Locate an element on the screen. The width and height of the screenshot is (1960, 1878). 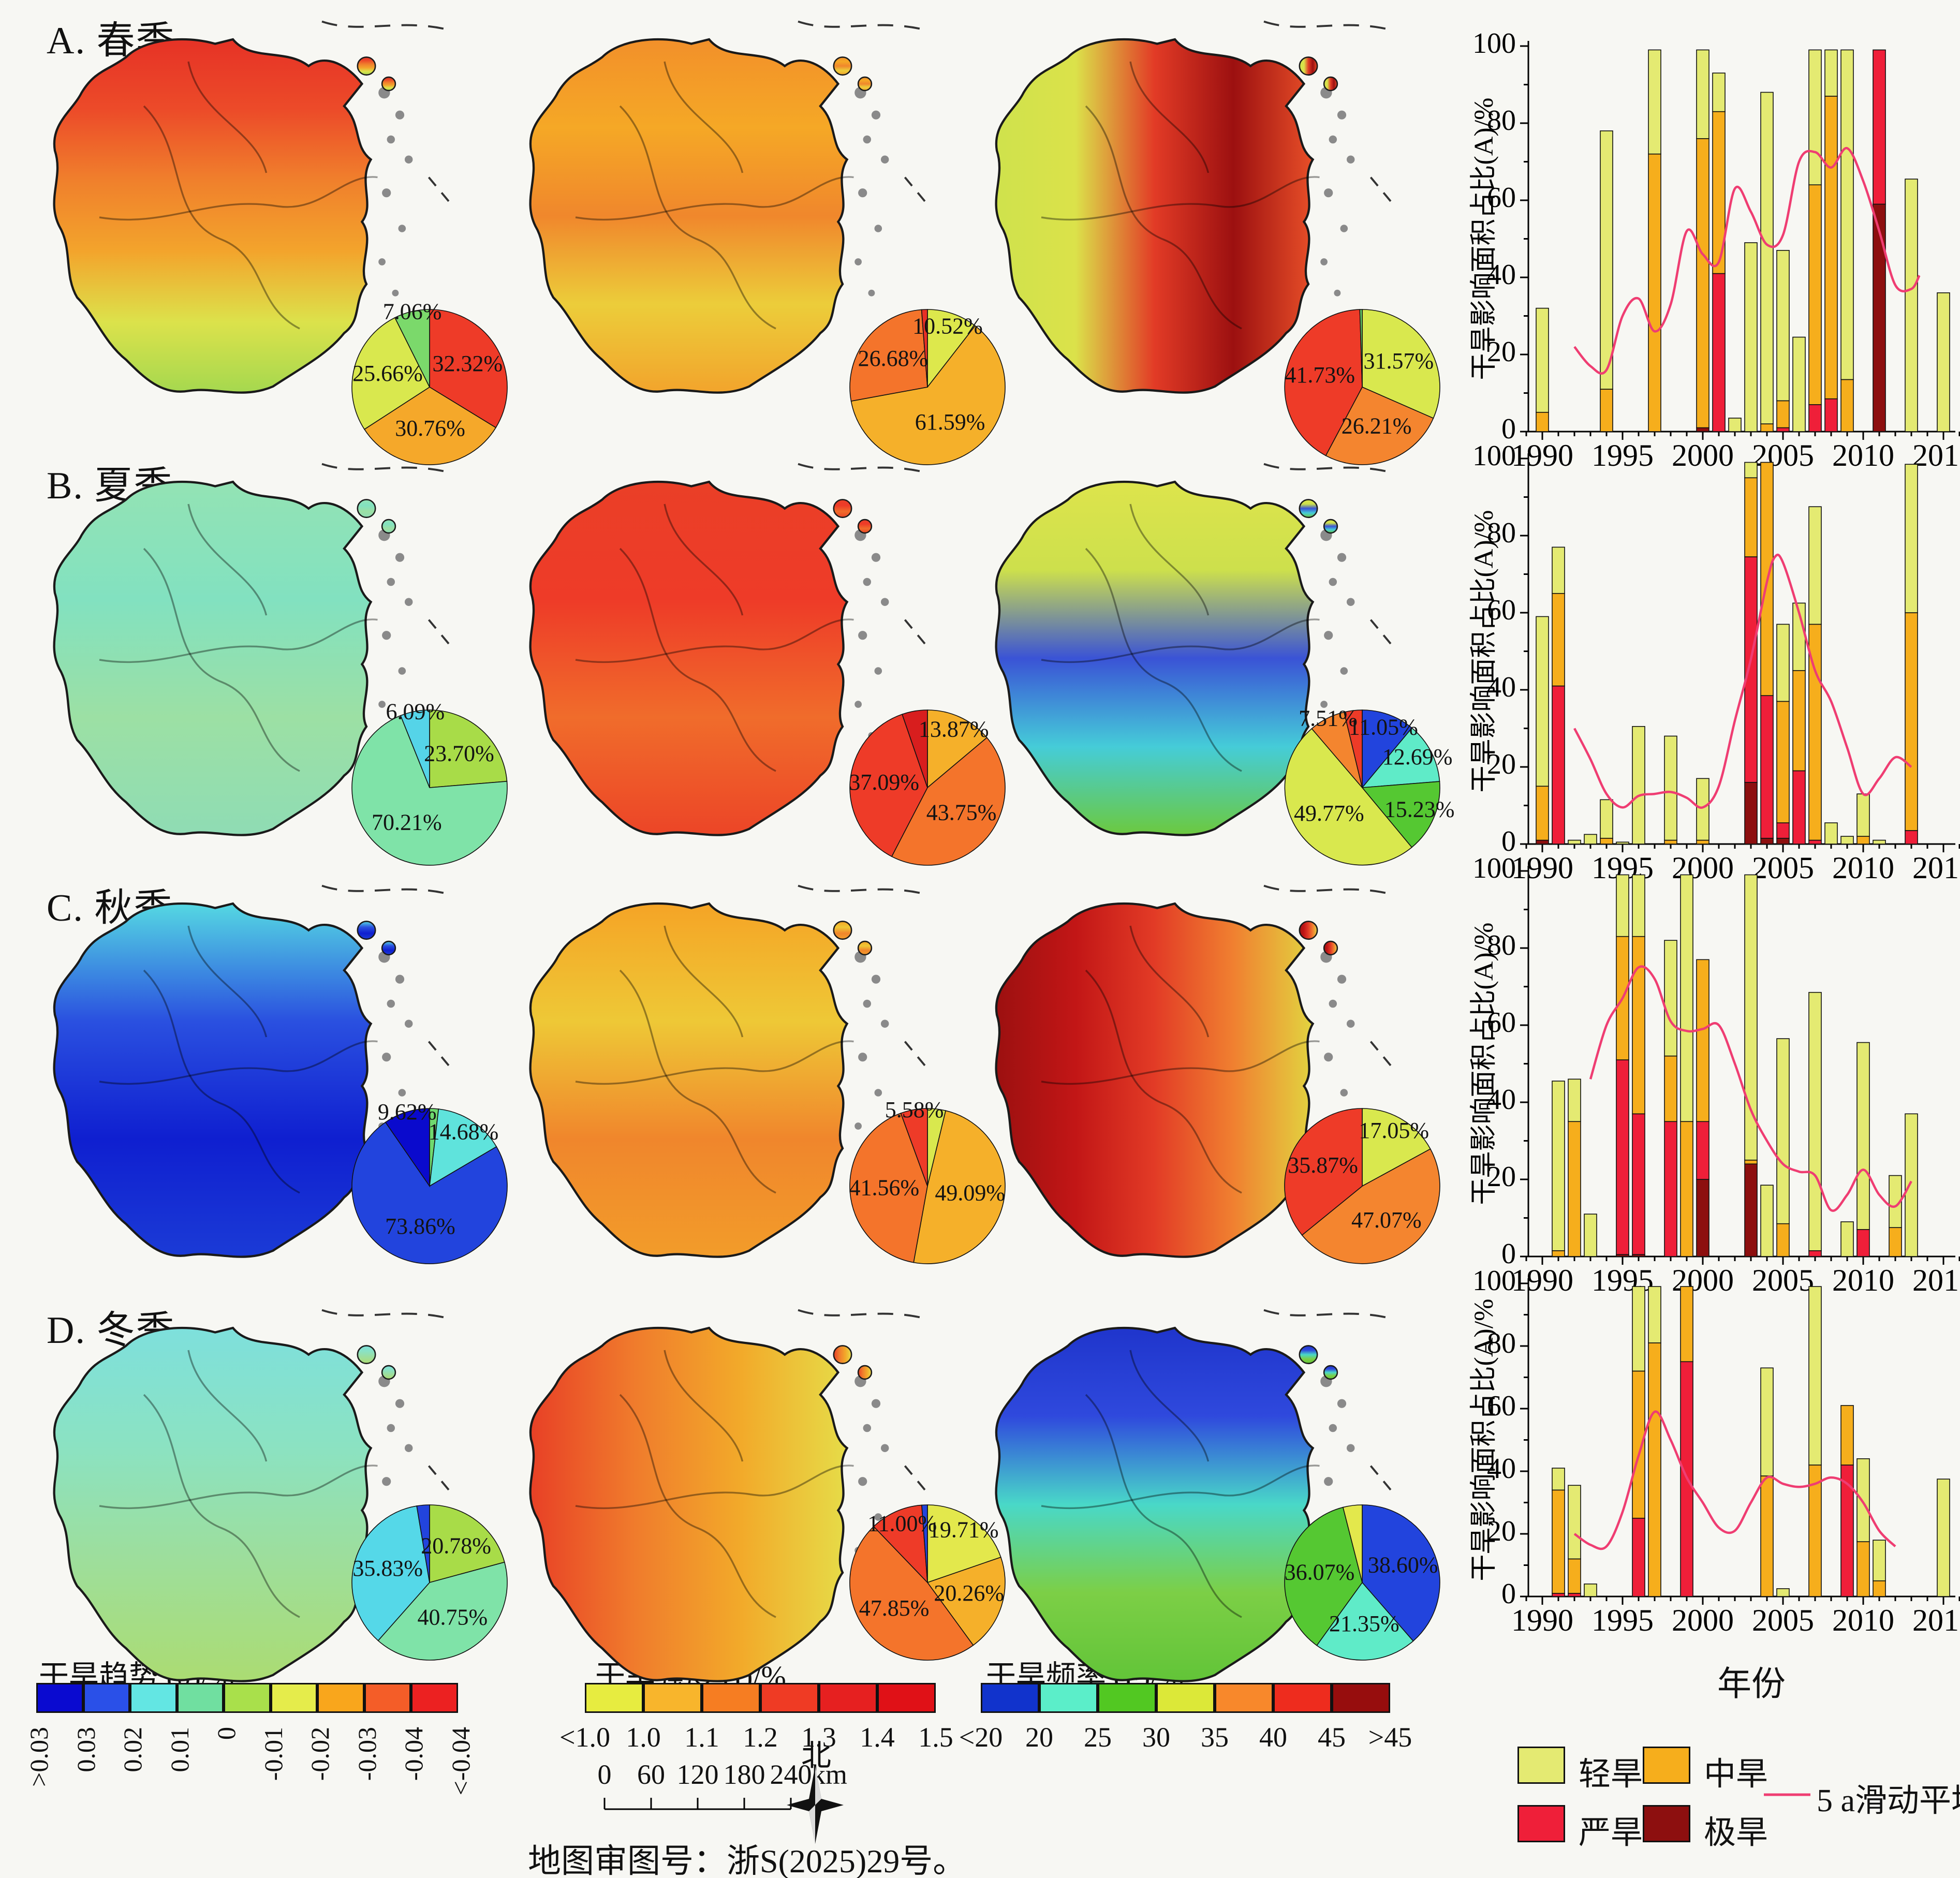
summer-frequency-pie-label: 7.51% is located at coordinates (1328, 718).